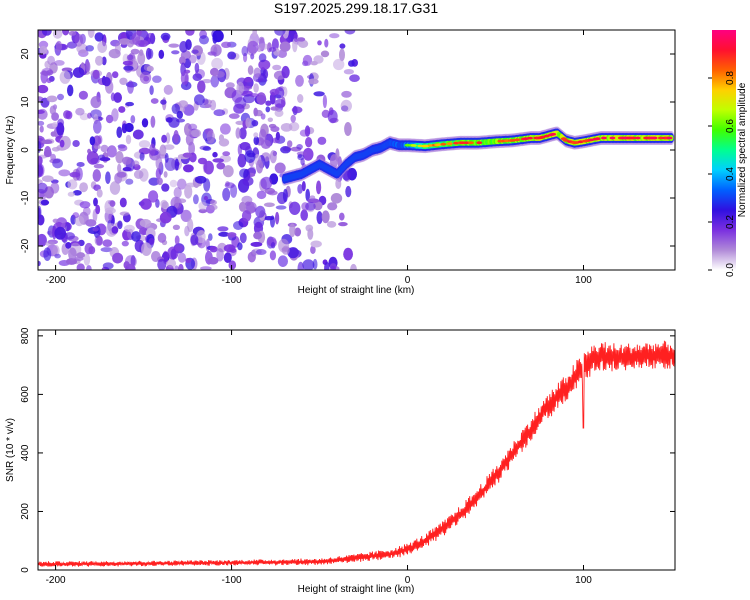  Describe the element at coordinates (25, 335) in the screenshot. I see `y-tick-label: 800` at that location.